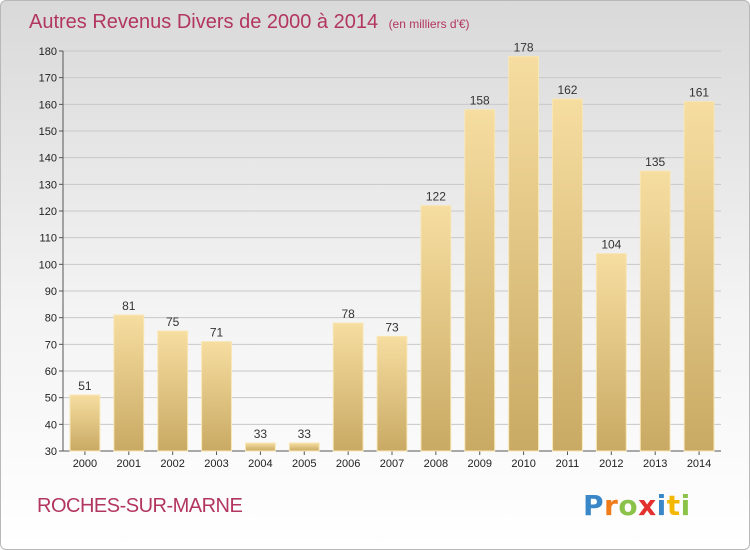 The height and width of the screenshot is (550, 750). What do you see at coordinates (48, 52) in the screenshot?
I see `y-tick-label: 180` at bounding box center [48, 52].